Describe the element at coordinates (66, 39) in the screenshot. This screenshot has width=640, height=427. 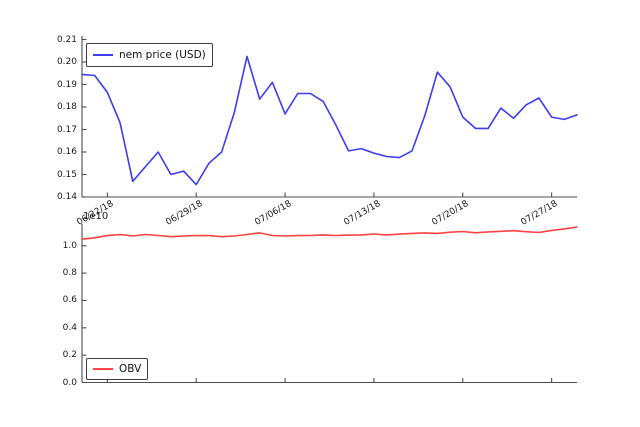
I see `top-y-tick-label: 0.21` at that location.